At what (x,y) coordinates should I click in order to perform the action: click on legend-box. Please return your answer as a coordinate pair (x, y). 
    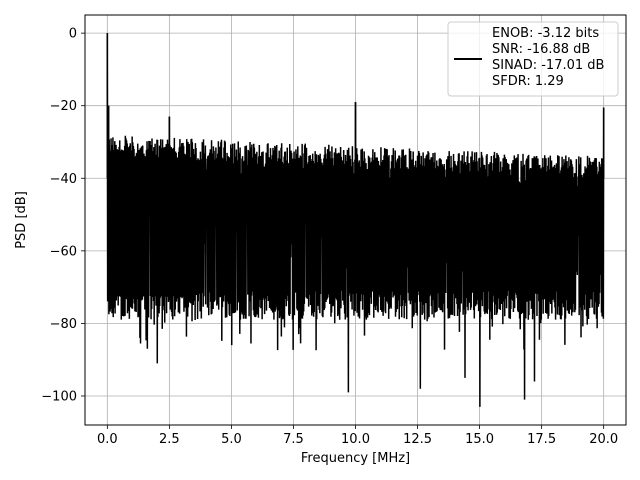
    Looking at the image, I should click on (533, 59).